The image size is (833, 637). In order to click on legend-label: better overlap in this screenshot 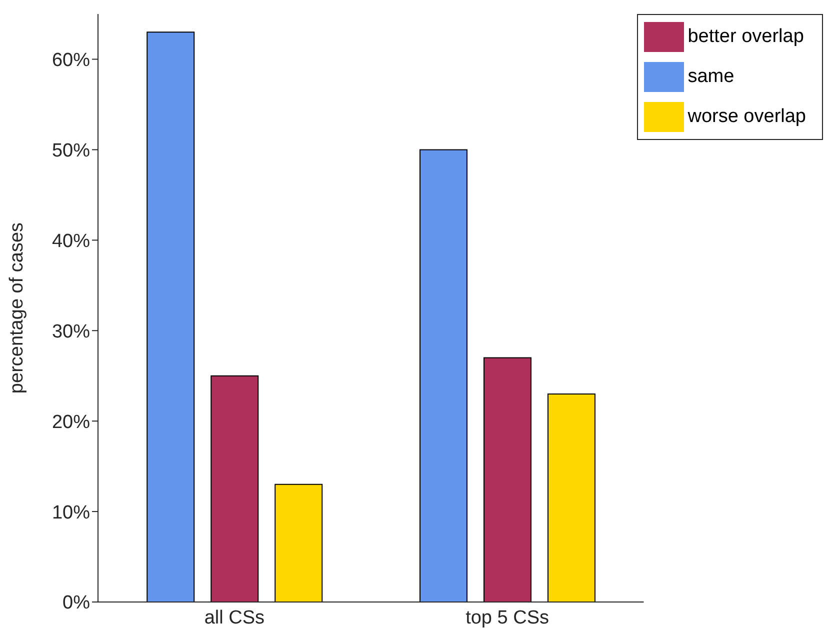, I will do `click(746, 37)`.